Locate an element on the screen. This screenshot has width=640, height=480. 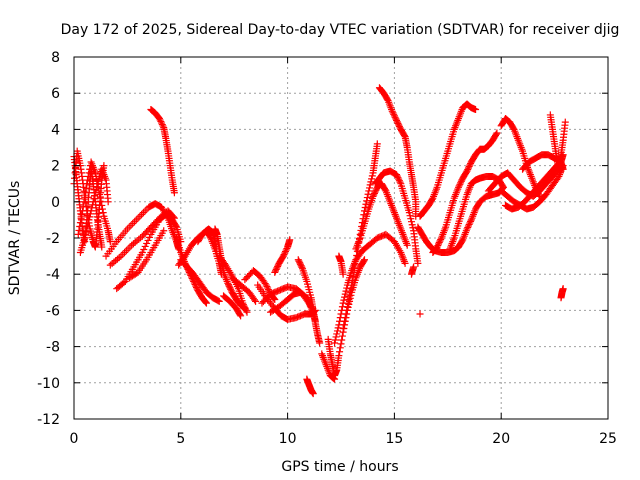
y-tick-label: -4 is located at coordinates (53, 275).